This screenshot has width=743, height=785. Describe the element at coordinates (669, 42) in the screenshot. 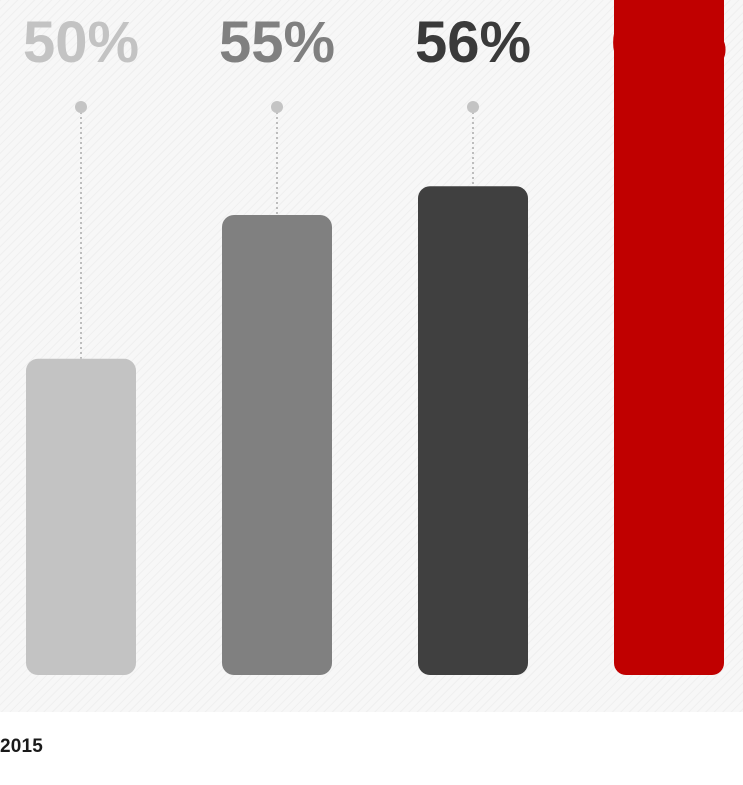

I see `data-label: 67%` at that location.